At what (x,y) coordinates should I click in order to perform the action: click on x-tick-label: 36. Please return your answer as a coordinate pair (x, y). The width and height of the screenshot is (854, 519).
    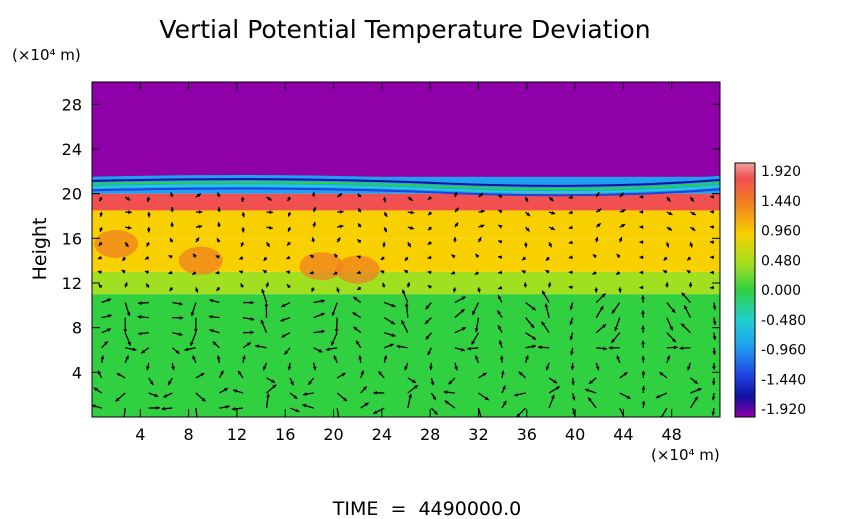
    Looking at the image, I should click on (527, 434).